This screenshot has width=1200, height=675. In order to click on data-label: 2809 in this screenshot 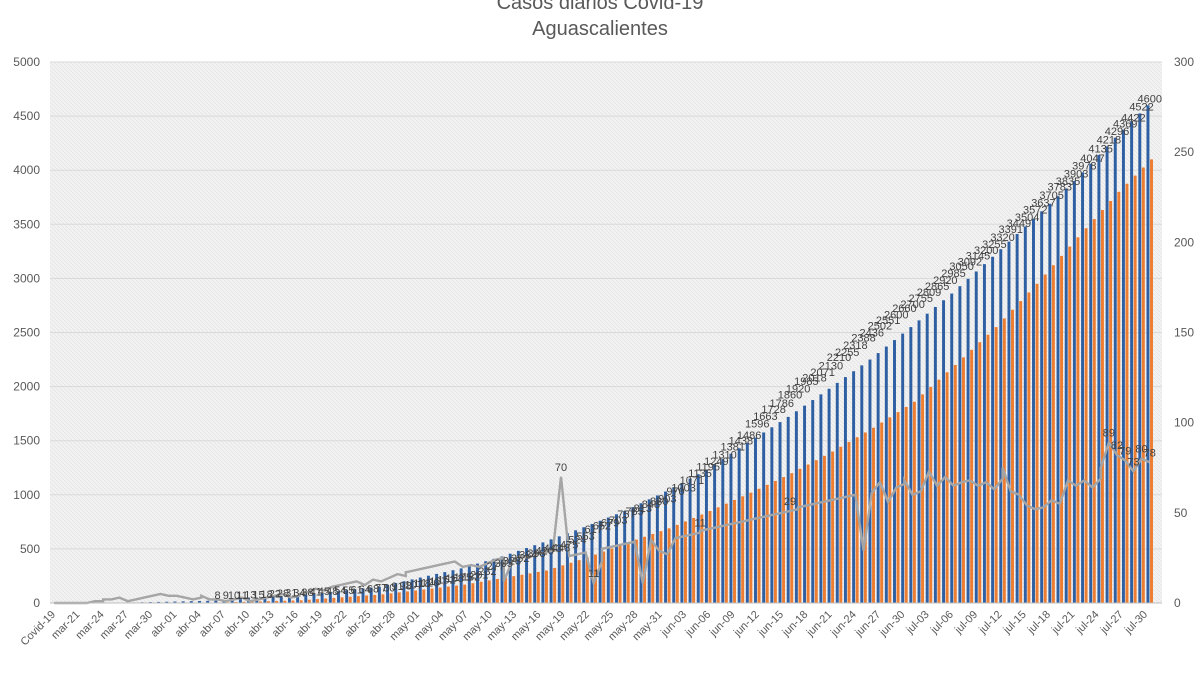, I will do `click(929, 293)`.